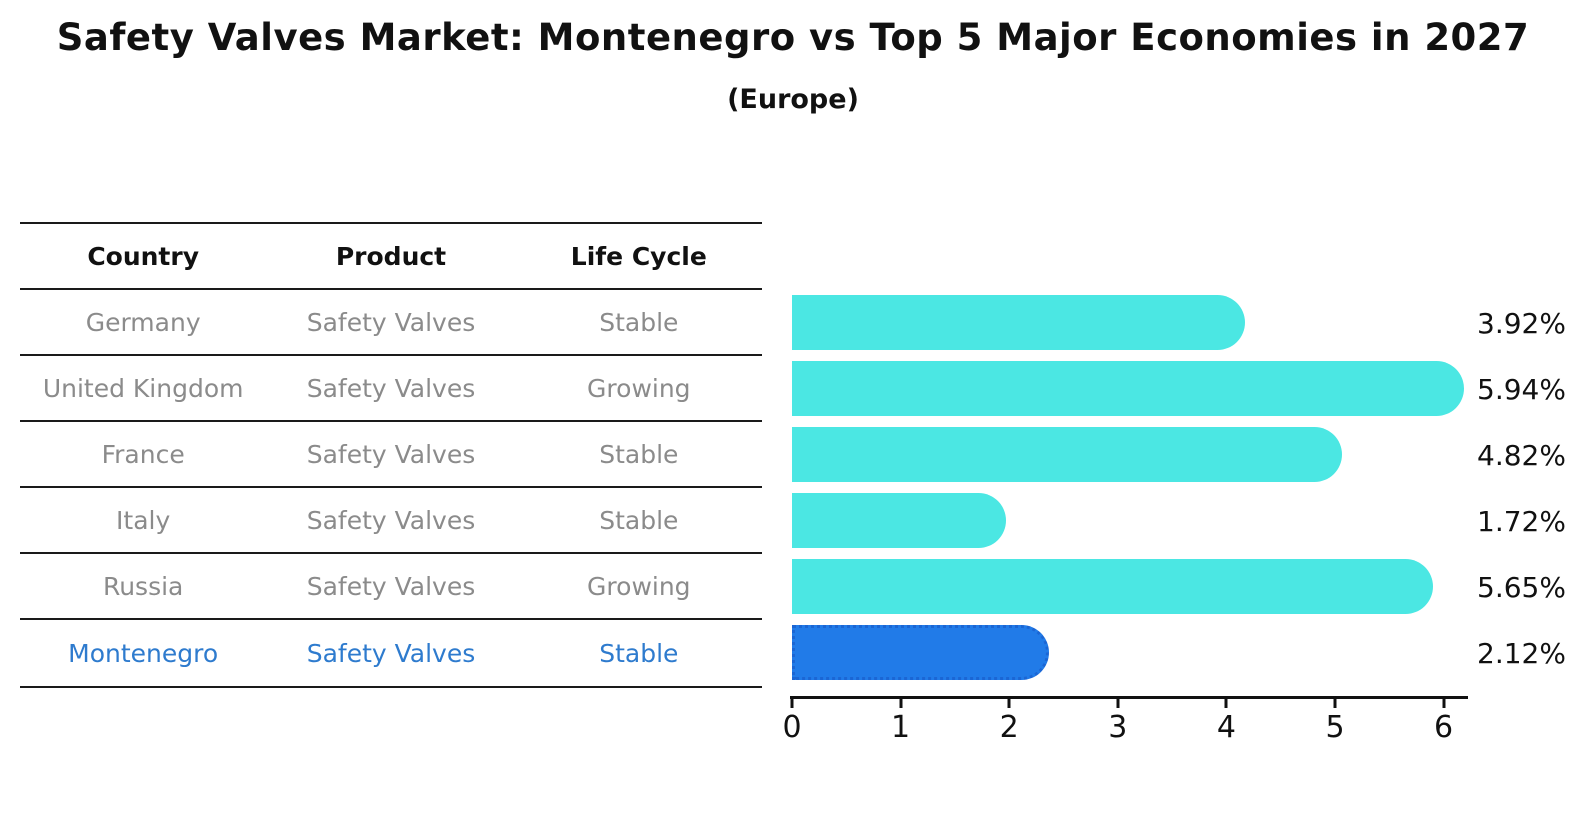 The image size is (1586, 823). I want to click on column-header-life-cycle: Life Cycle, so click(638, 256).